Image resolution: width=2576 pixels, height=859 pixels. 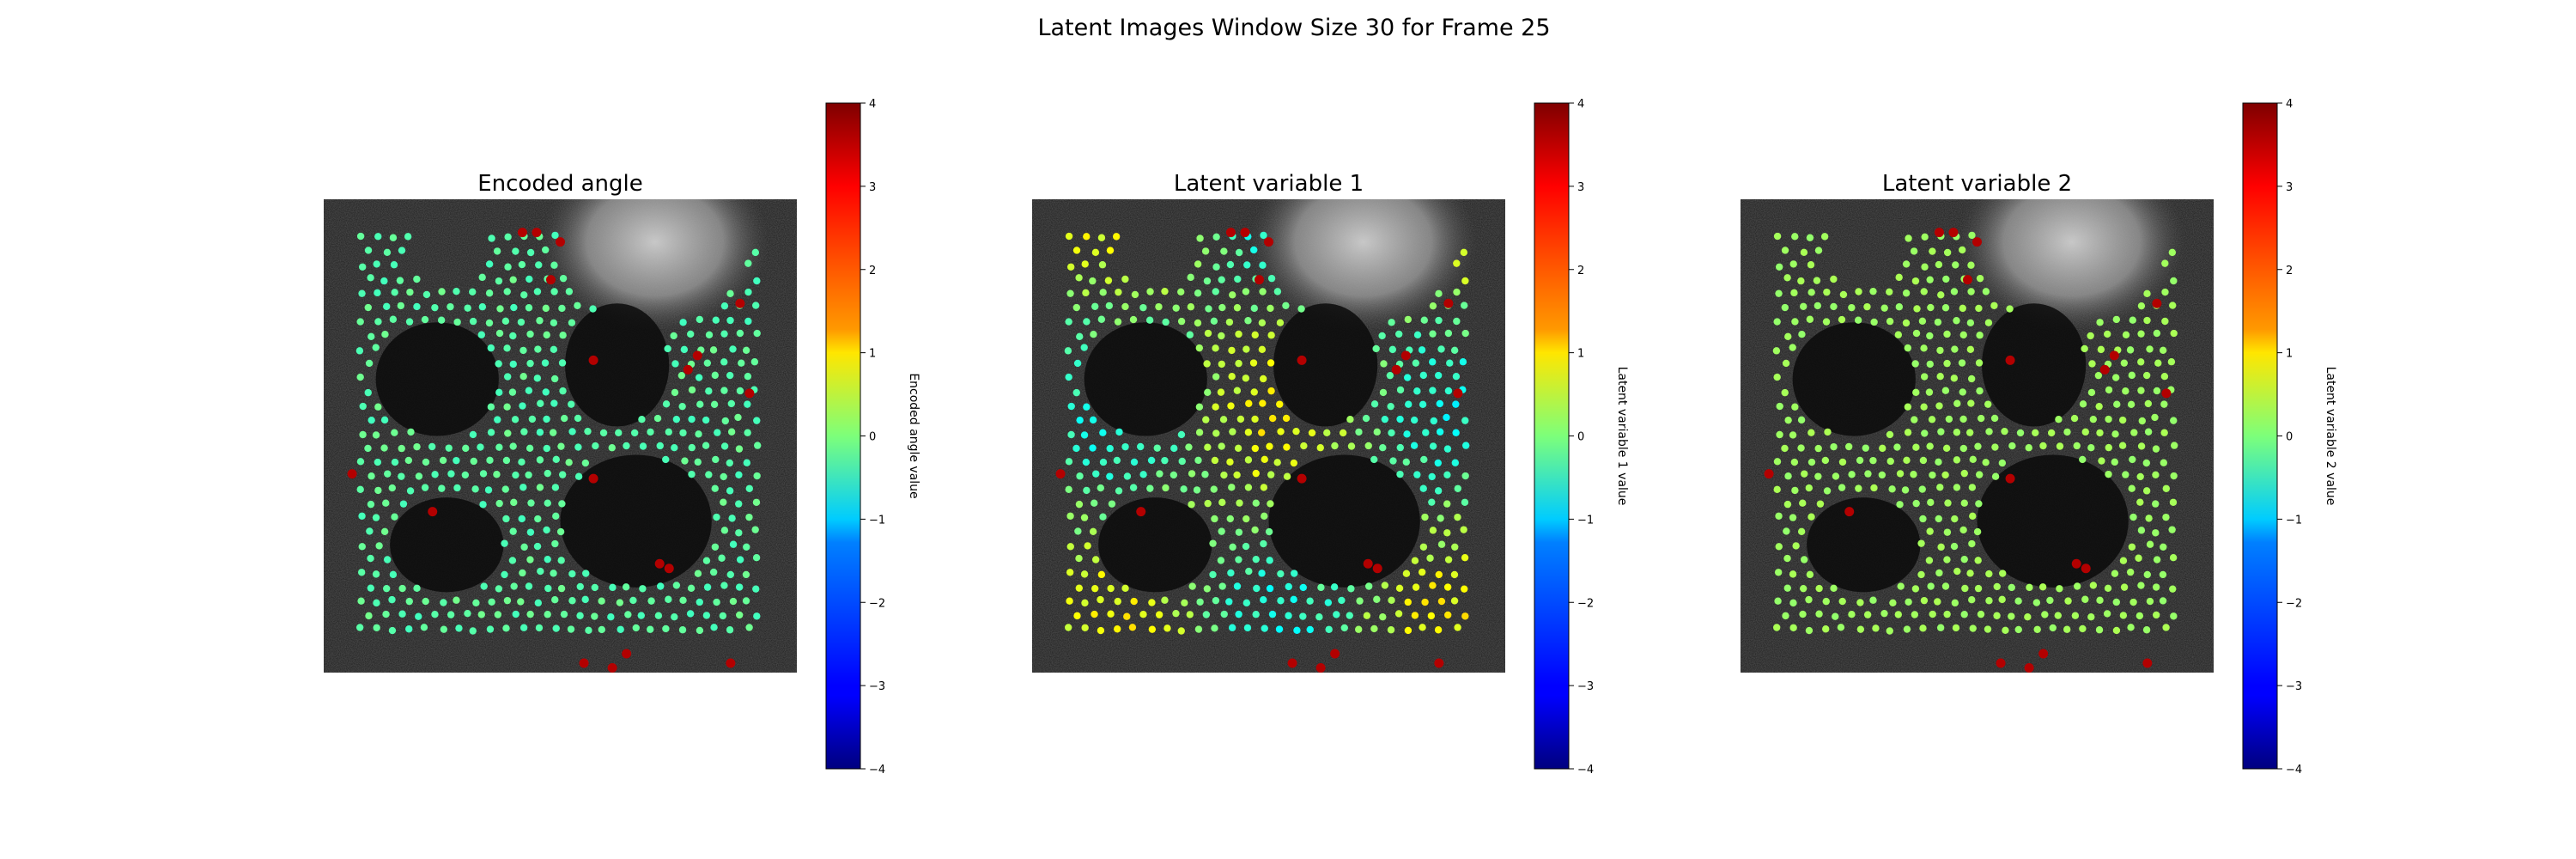 I want to click on colorbar-tick-label: −2, so click(x=1586, y=603).